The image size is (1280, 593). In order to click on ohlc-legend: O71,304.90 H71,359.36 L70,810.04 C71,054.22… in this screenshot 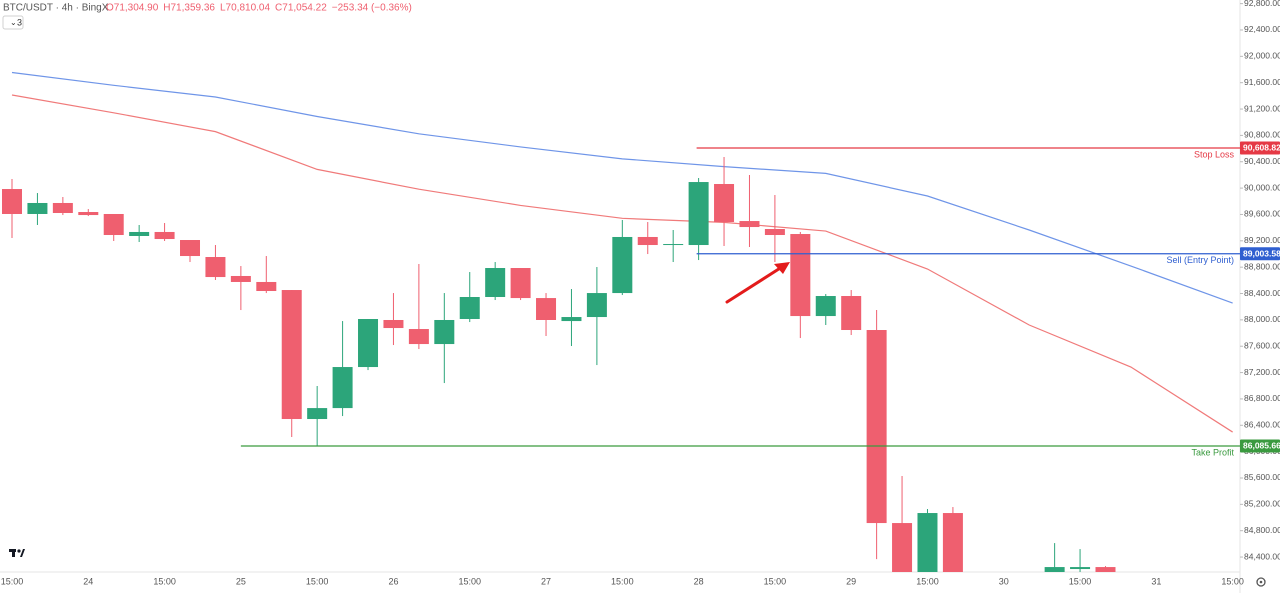, I will do `click(259, 8)`.